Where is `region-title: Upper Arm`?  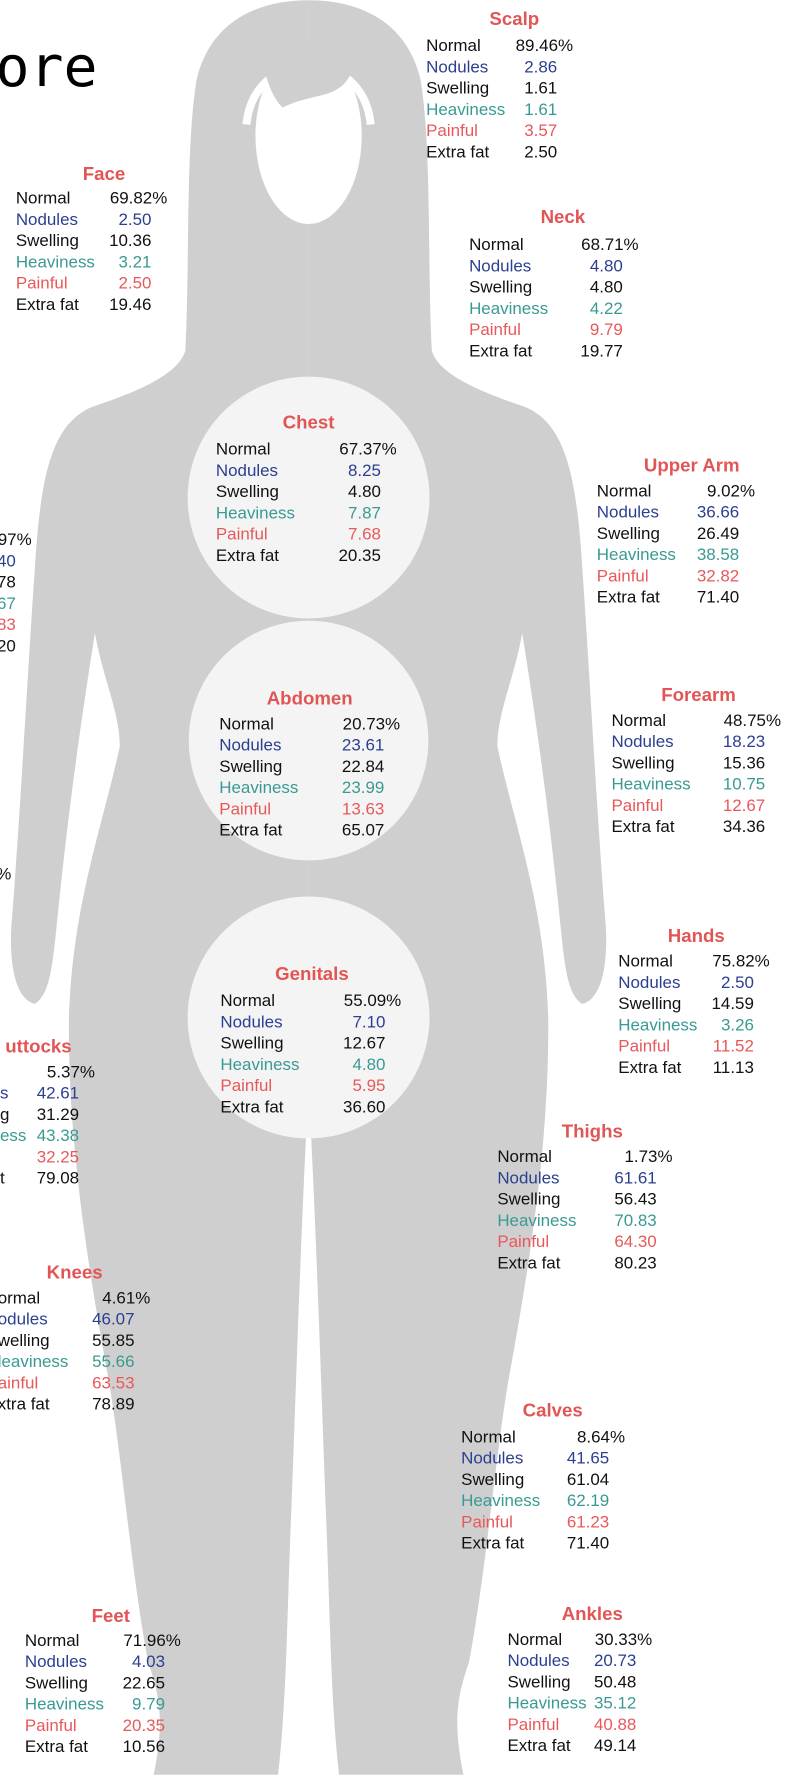
region-title: Upper Arm is located at coordinates (692, 465).